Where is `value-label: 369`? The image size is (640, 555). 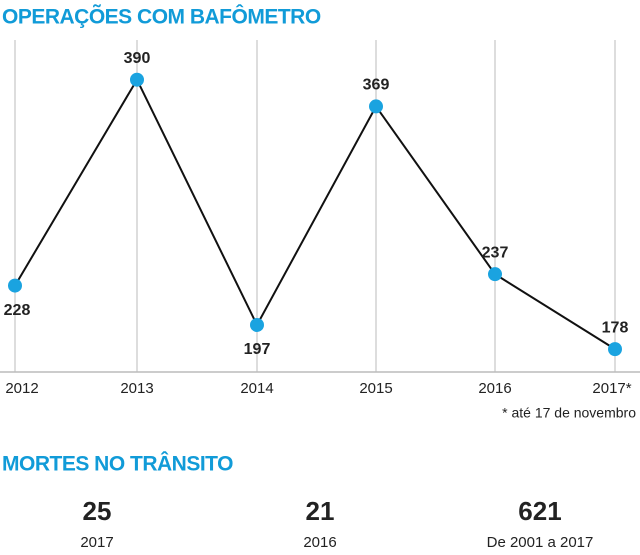
value-label: 369 is located at coordinates (376, 85).